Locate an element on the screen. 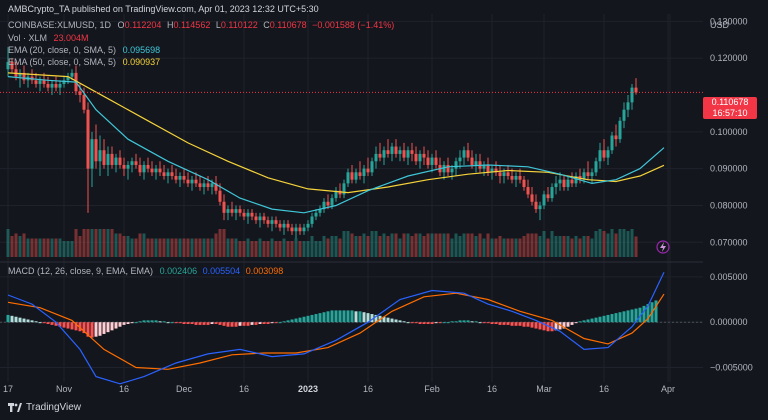 This screenshot has height=420, width=768. volume-value: 23.004M is located at coordinates (71, 38).